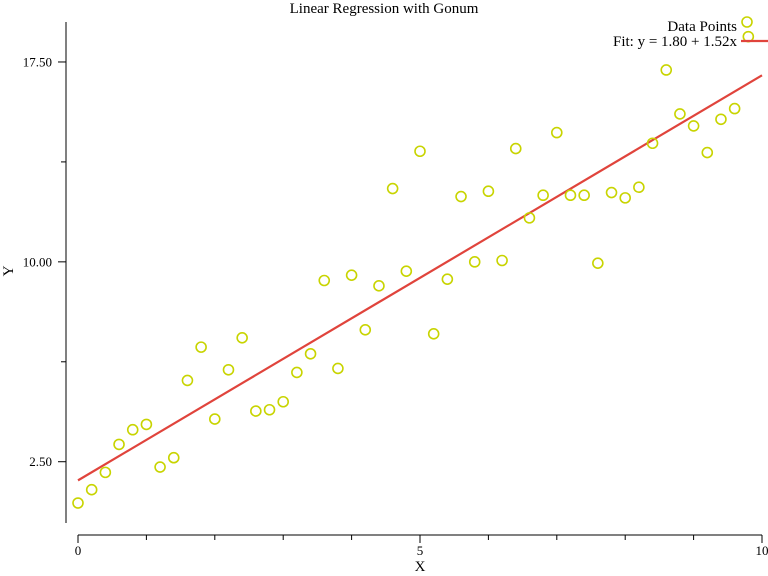  I want to click on y-tick-label-0: 2.50, so click(40, 461).